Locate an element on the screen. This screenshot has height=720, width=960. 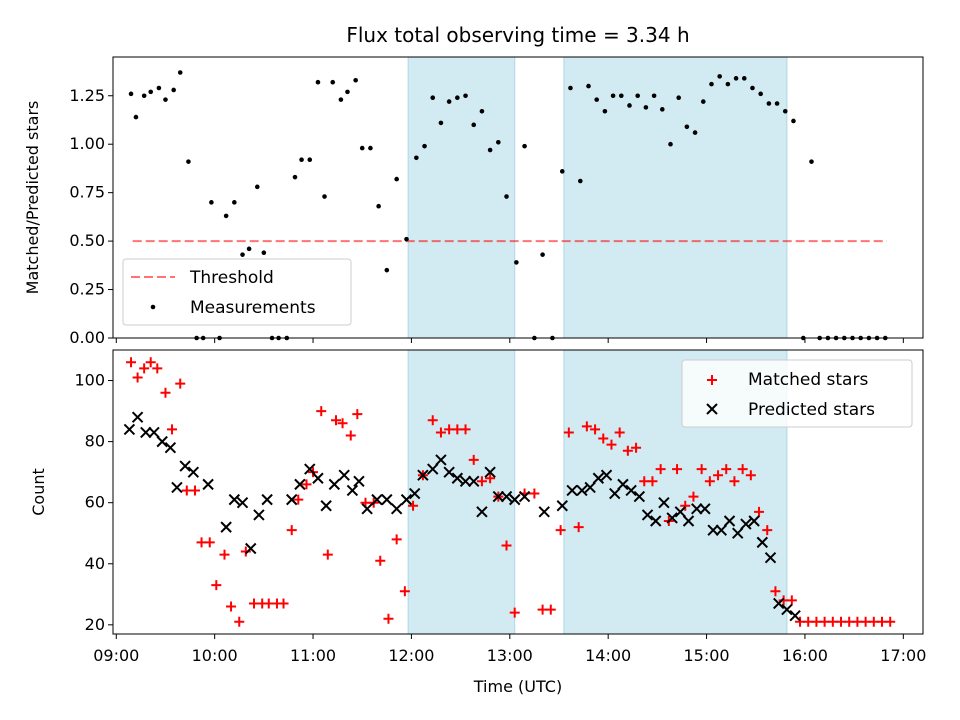
y-tick-label: 40 is located at coordinates (95, 563).